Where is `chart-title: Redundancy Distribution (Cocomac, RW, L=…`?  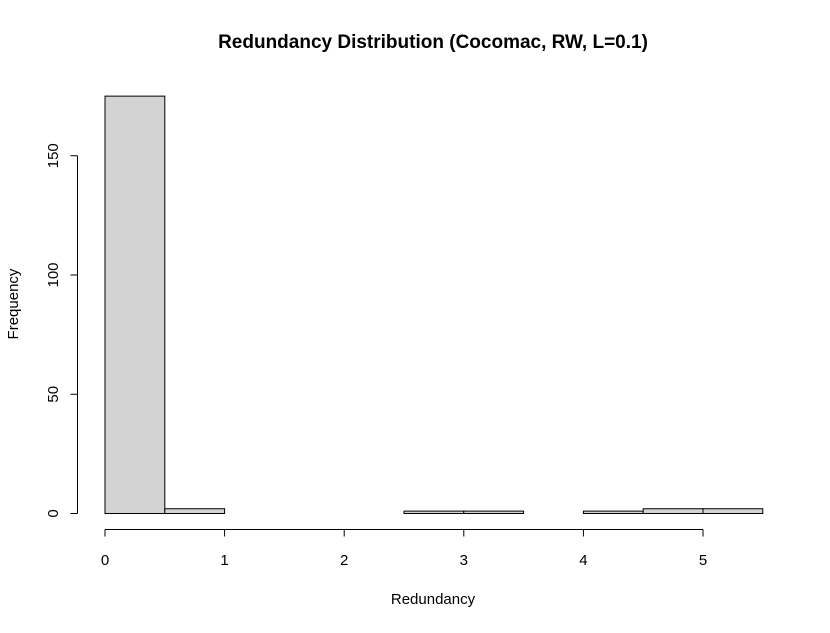
chart-title: Redundancy Distribution (Cocomac, RW, L=… is located at coordinates (433, 42).